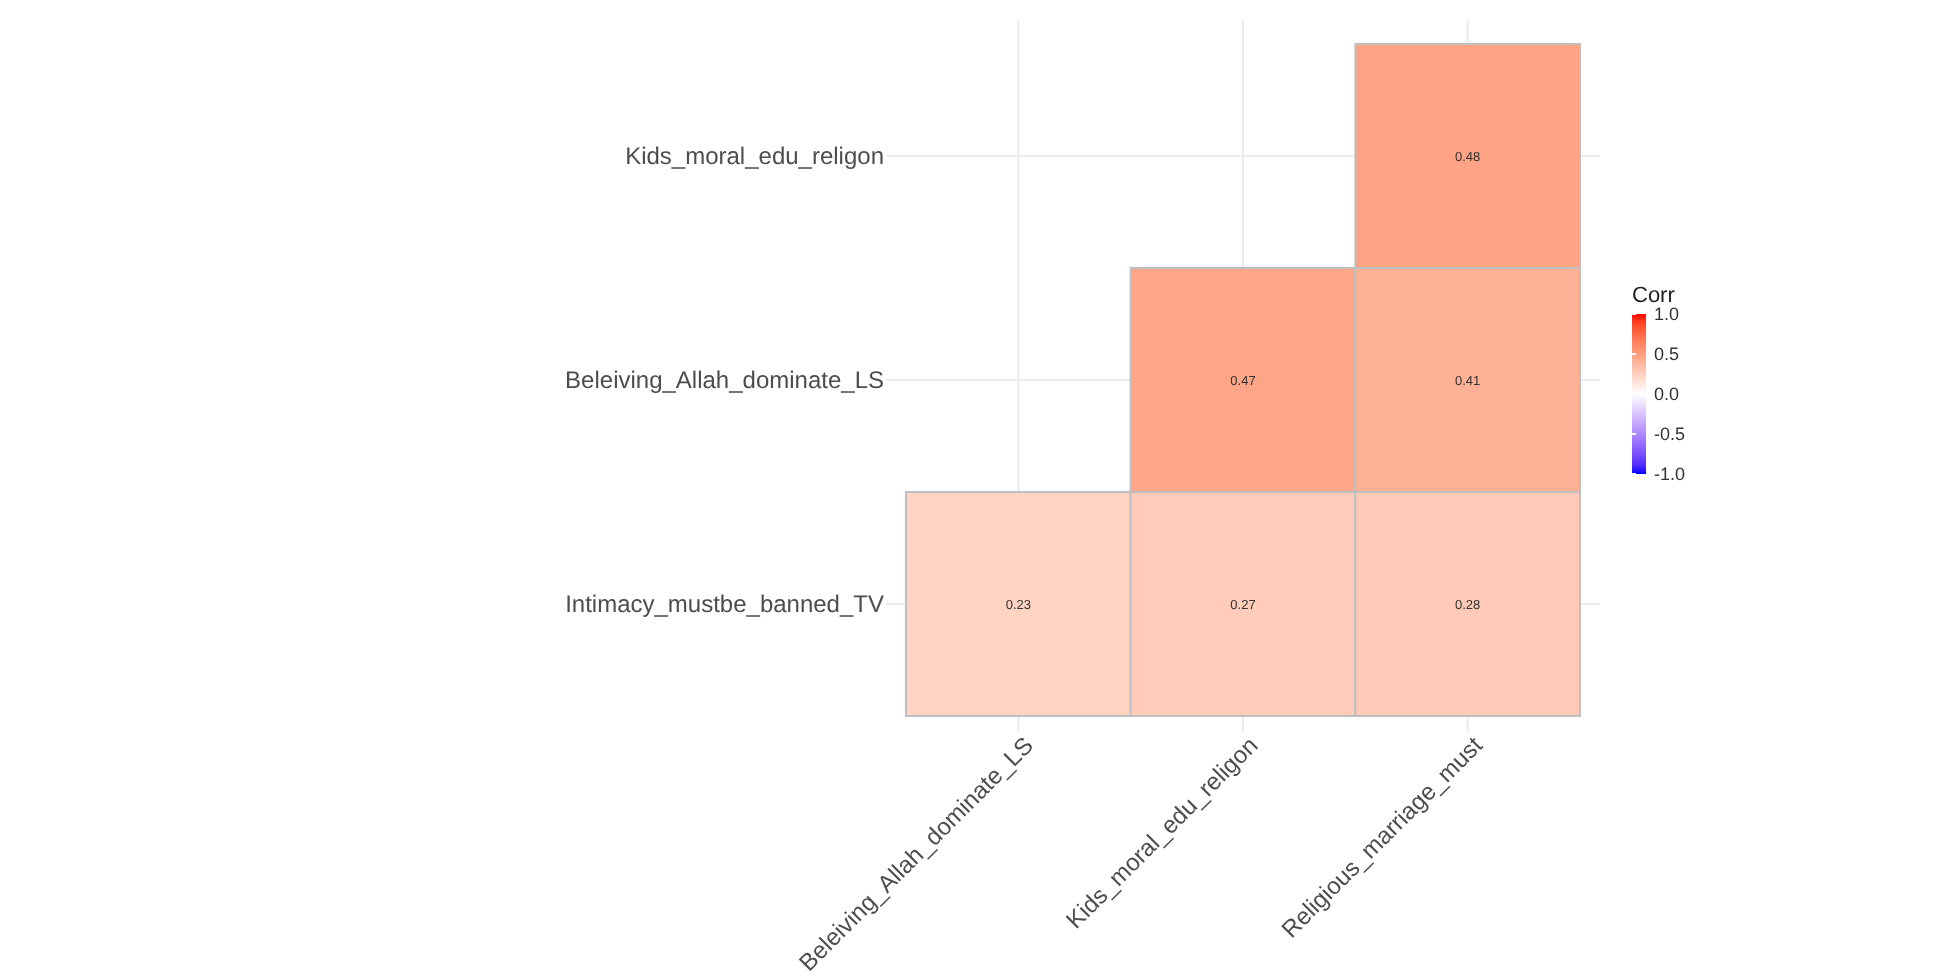 The height and width of the screenshot is (976, 1958). I want to click on y-tick-label: Kids_moral_edu_religon, so click(754, 155).